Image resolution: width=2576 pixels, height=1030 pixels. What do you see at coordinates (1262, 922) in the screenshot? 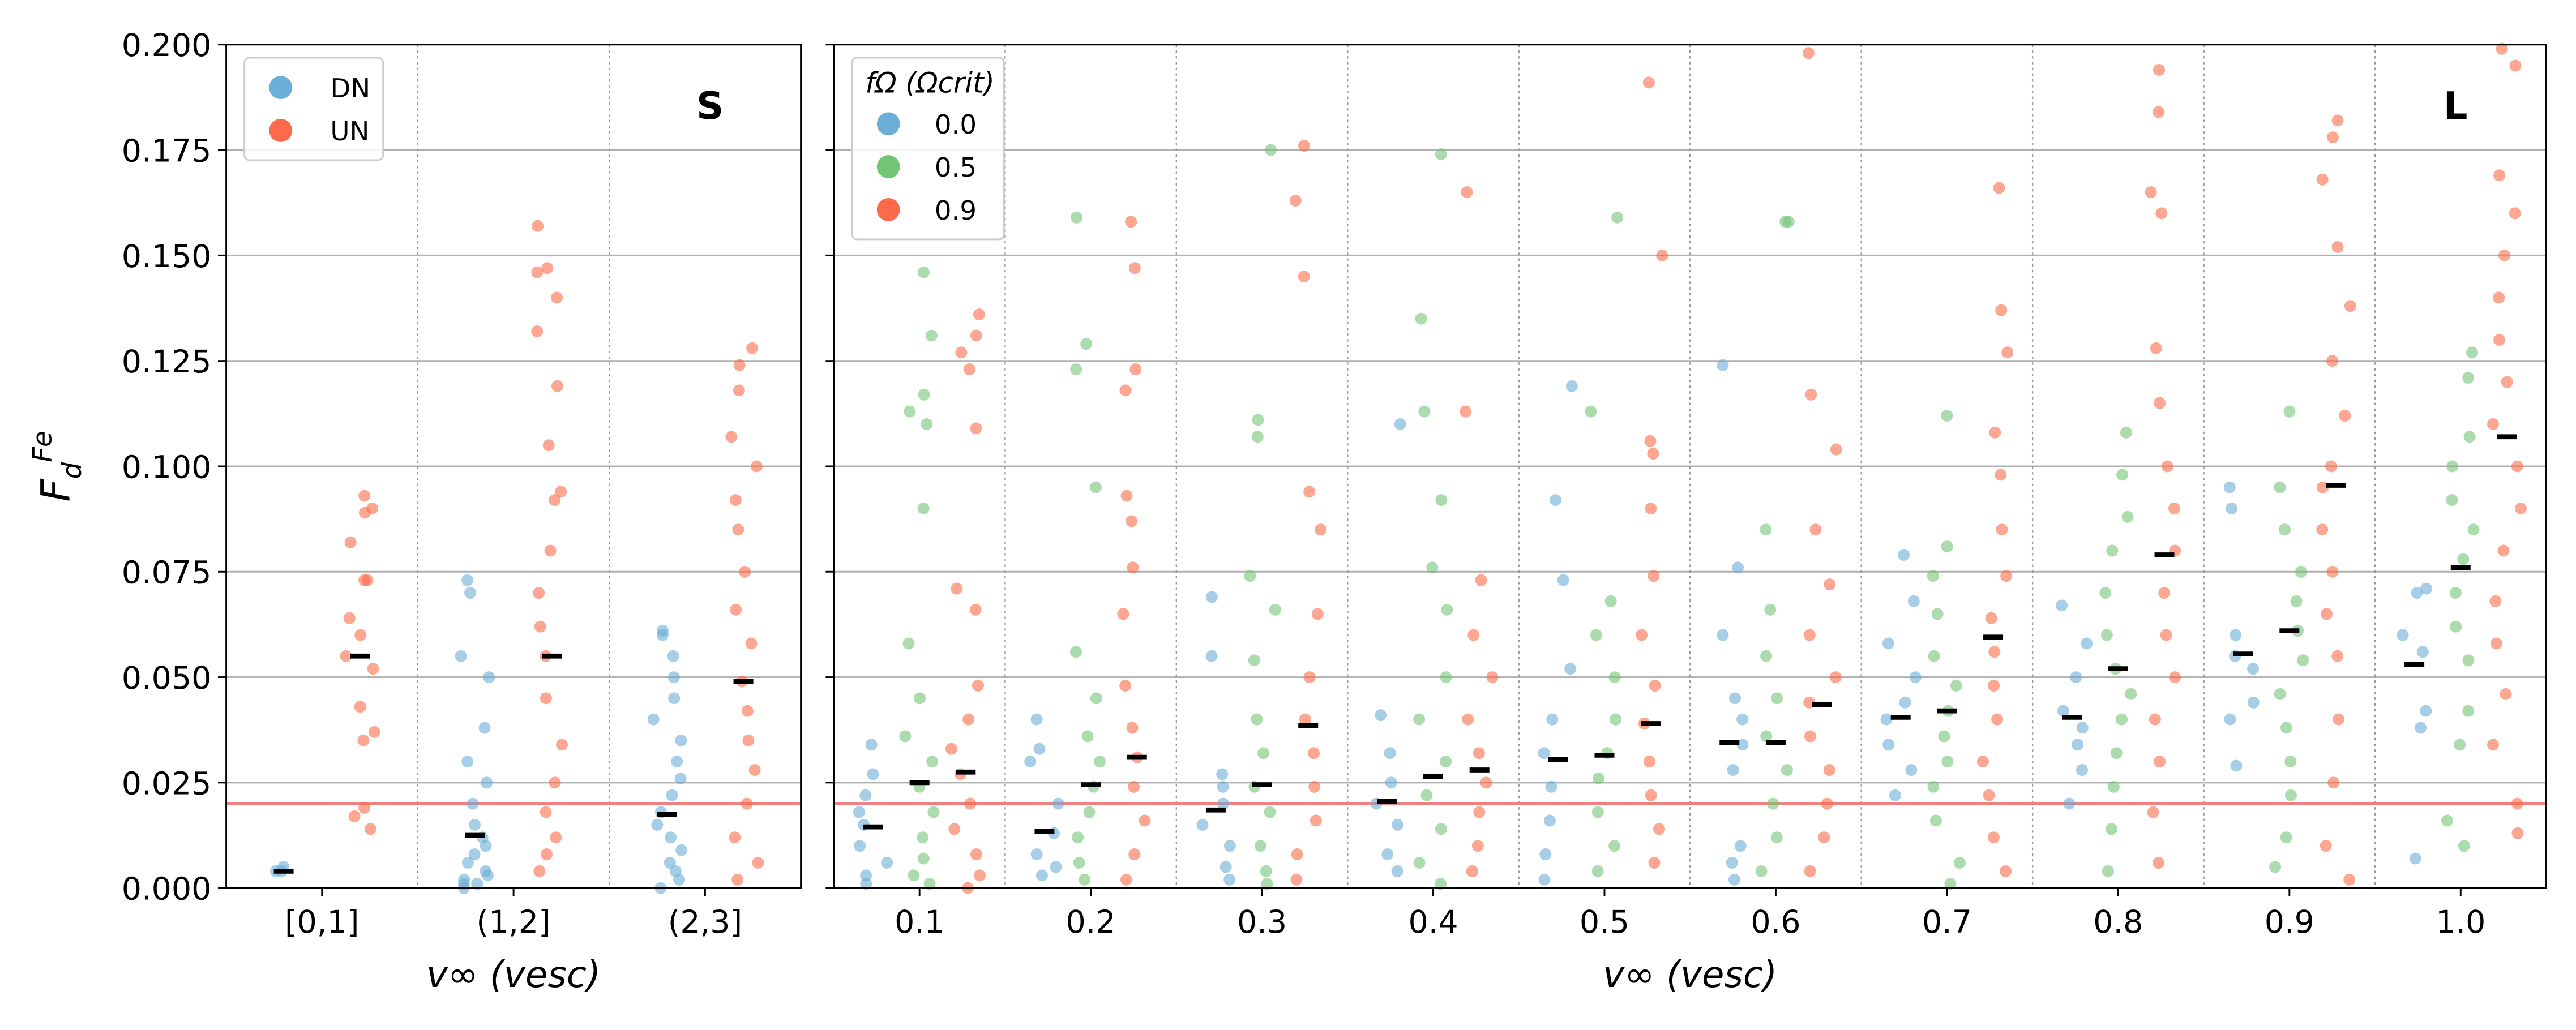
I see `x-tick-label: 0.3` at bounding box center [1262, 922].